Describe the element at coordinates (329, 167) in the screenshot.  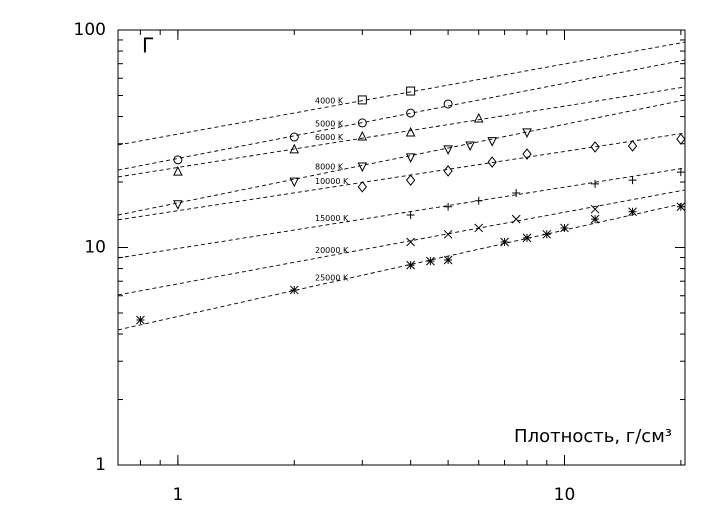
I see `series-label: 8000 K` at that location.